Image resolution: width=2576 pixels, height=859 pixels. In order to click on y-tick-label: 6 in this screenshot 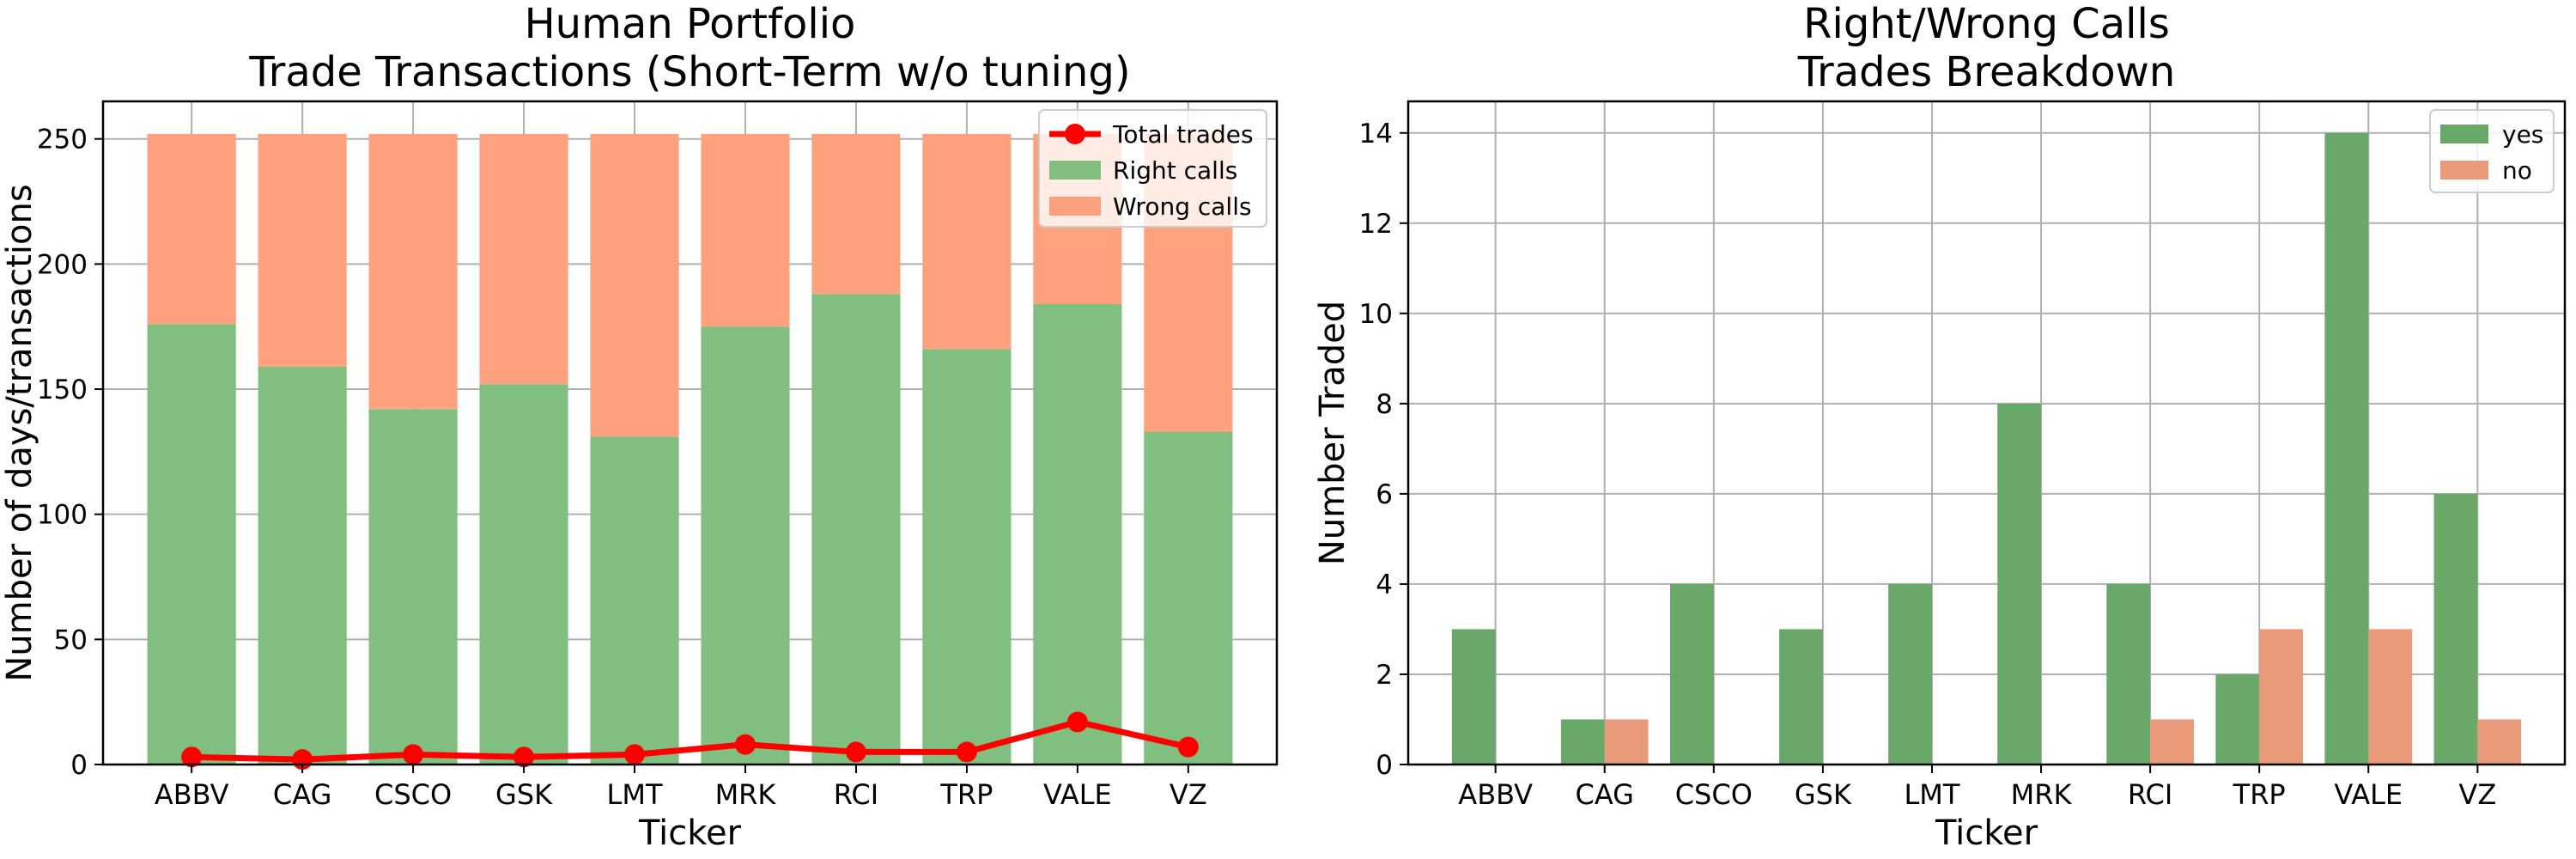, I will do `click(1385, 495)`.